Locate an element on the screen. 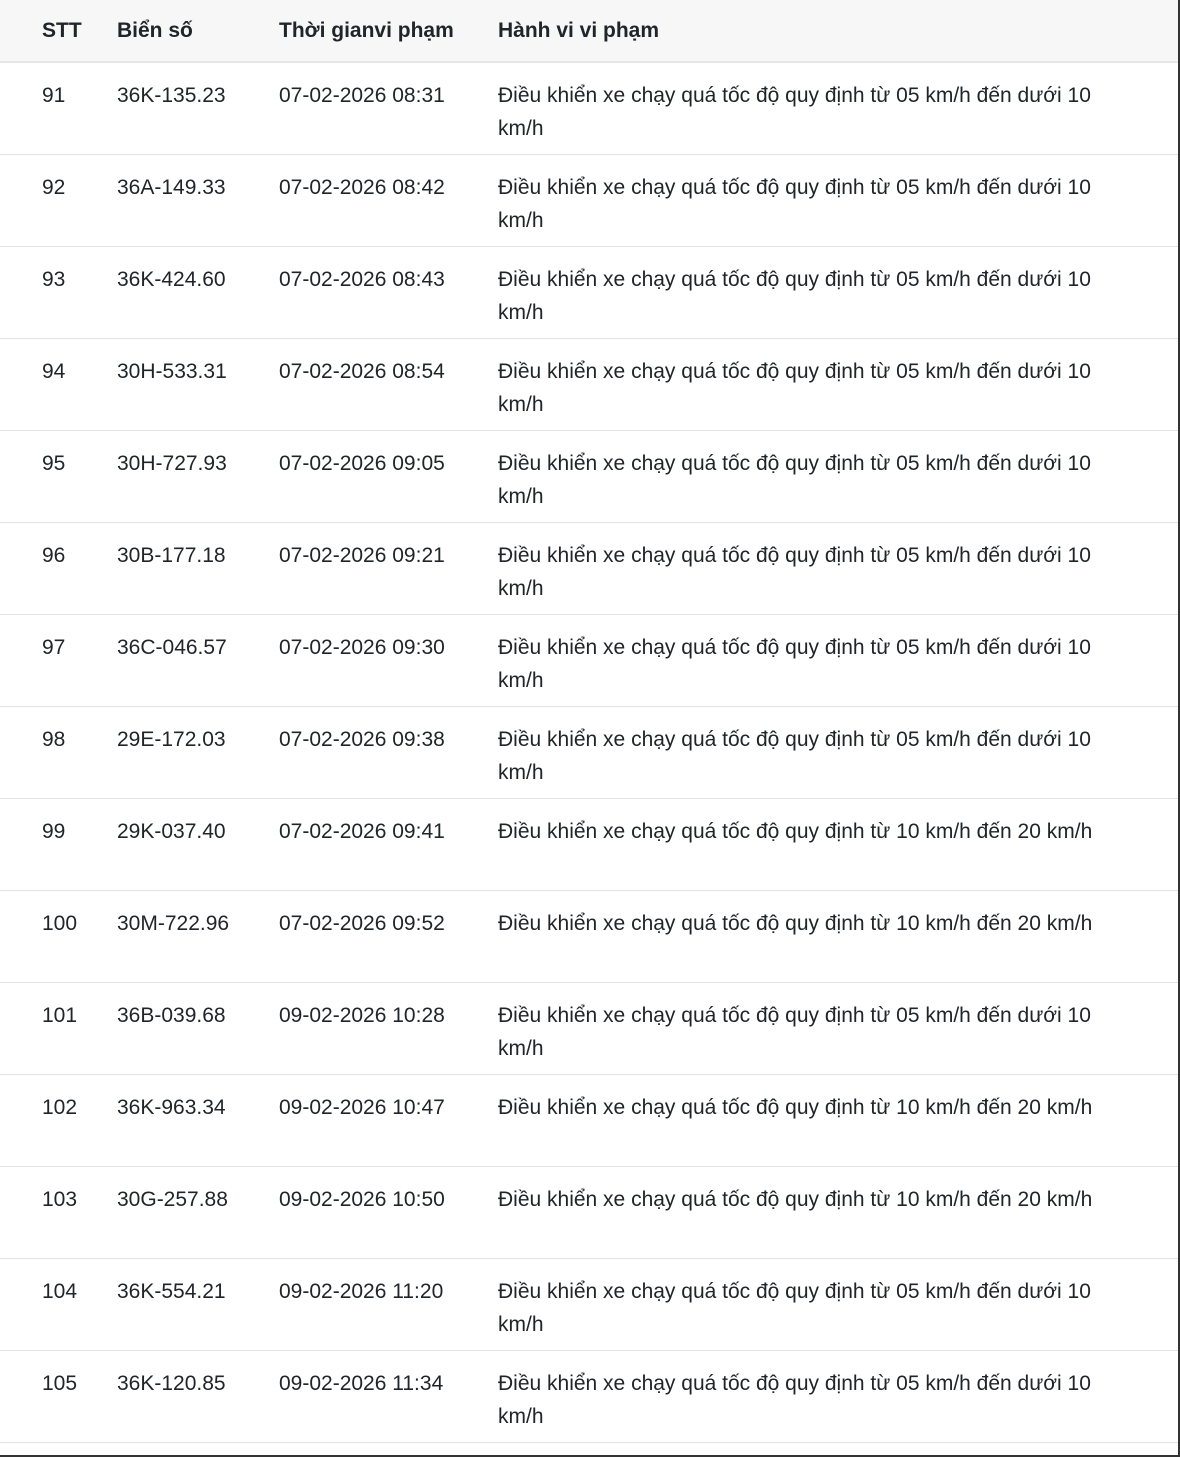  cell-stt-text: 99 is located at coordinates (54, 831).